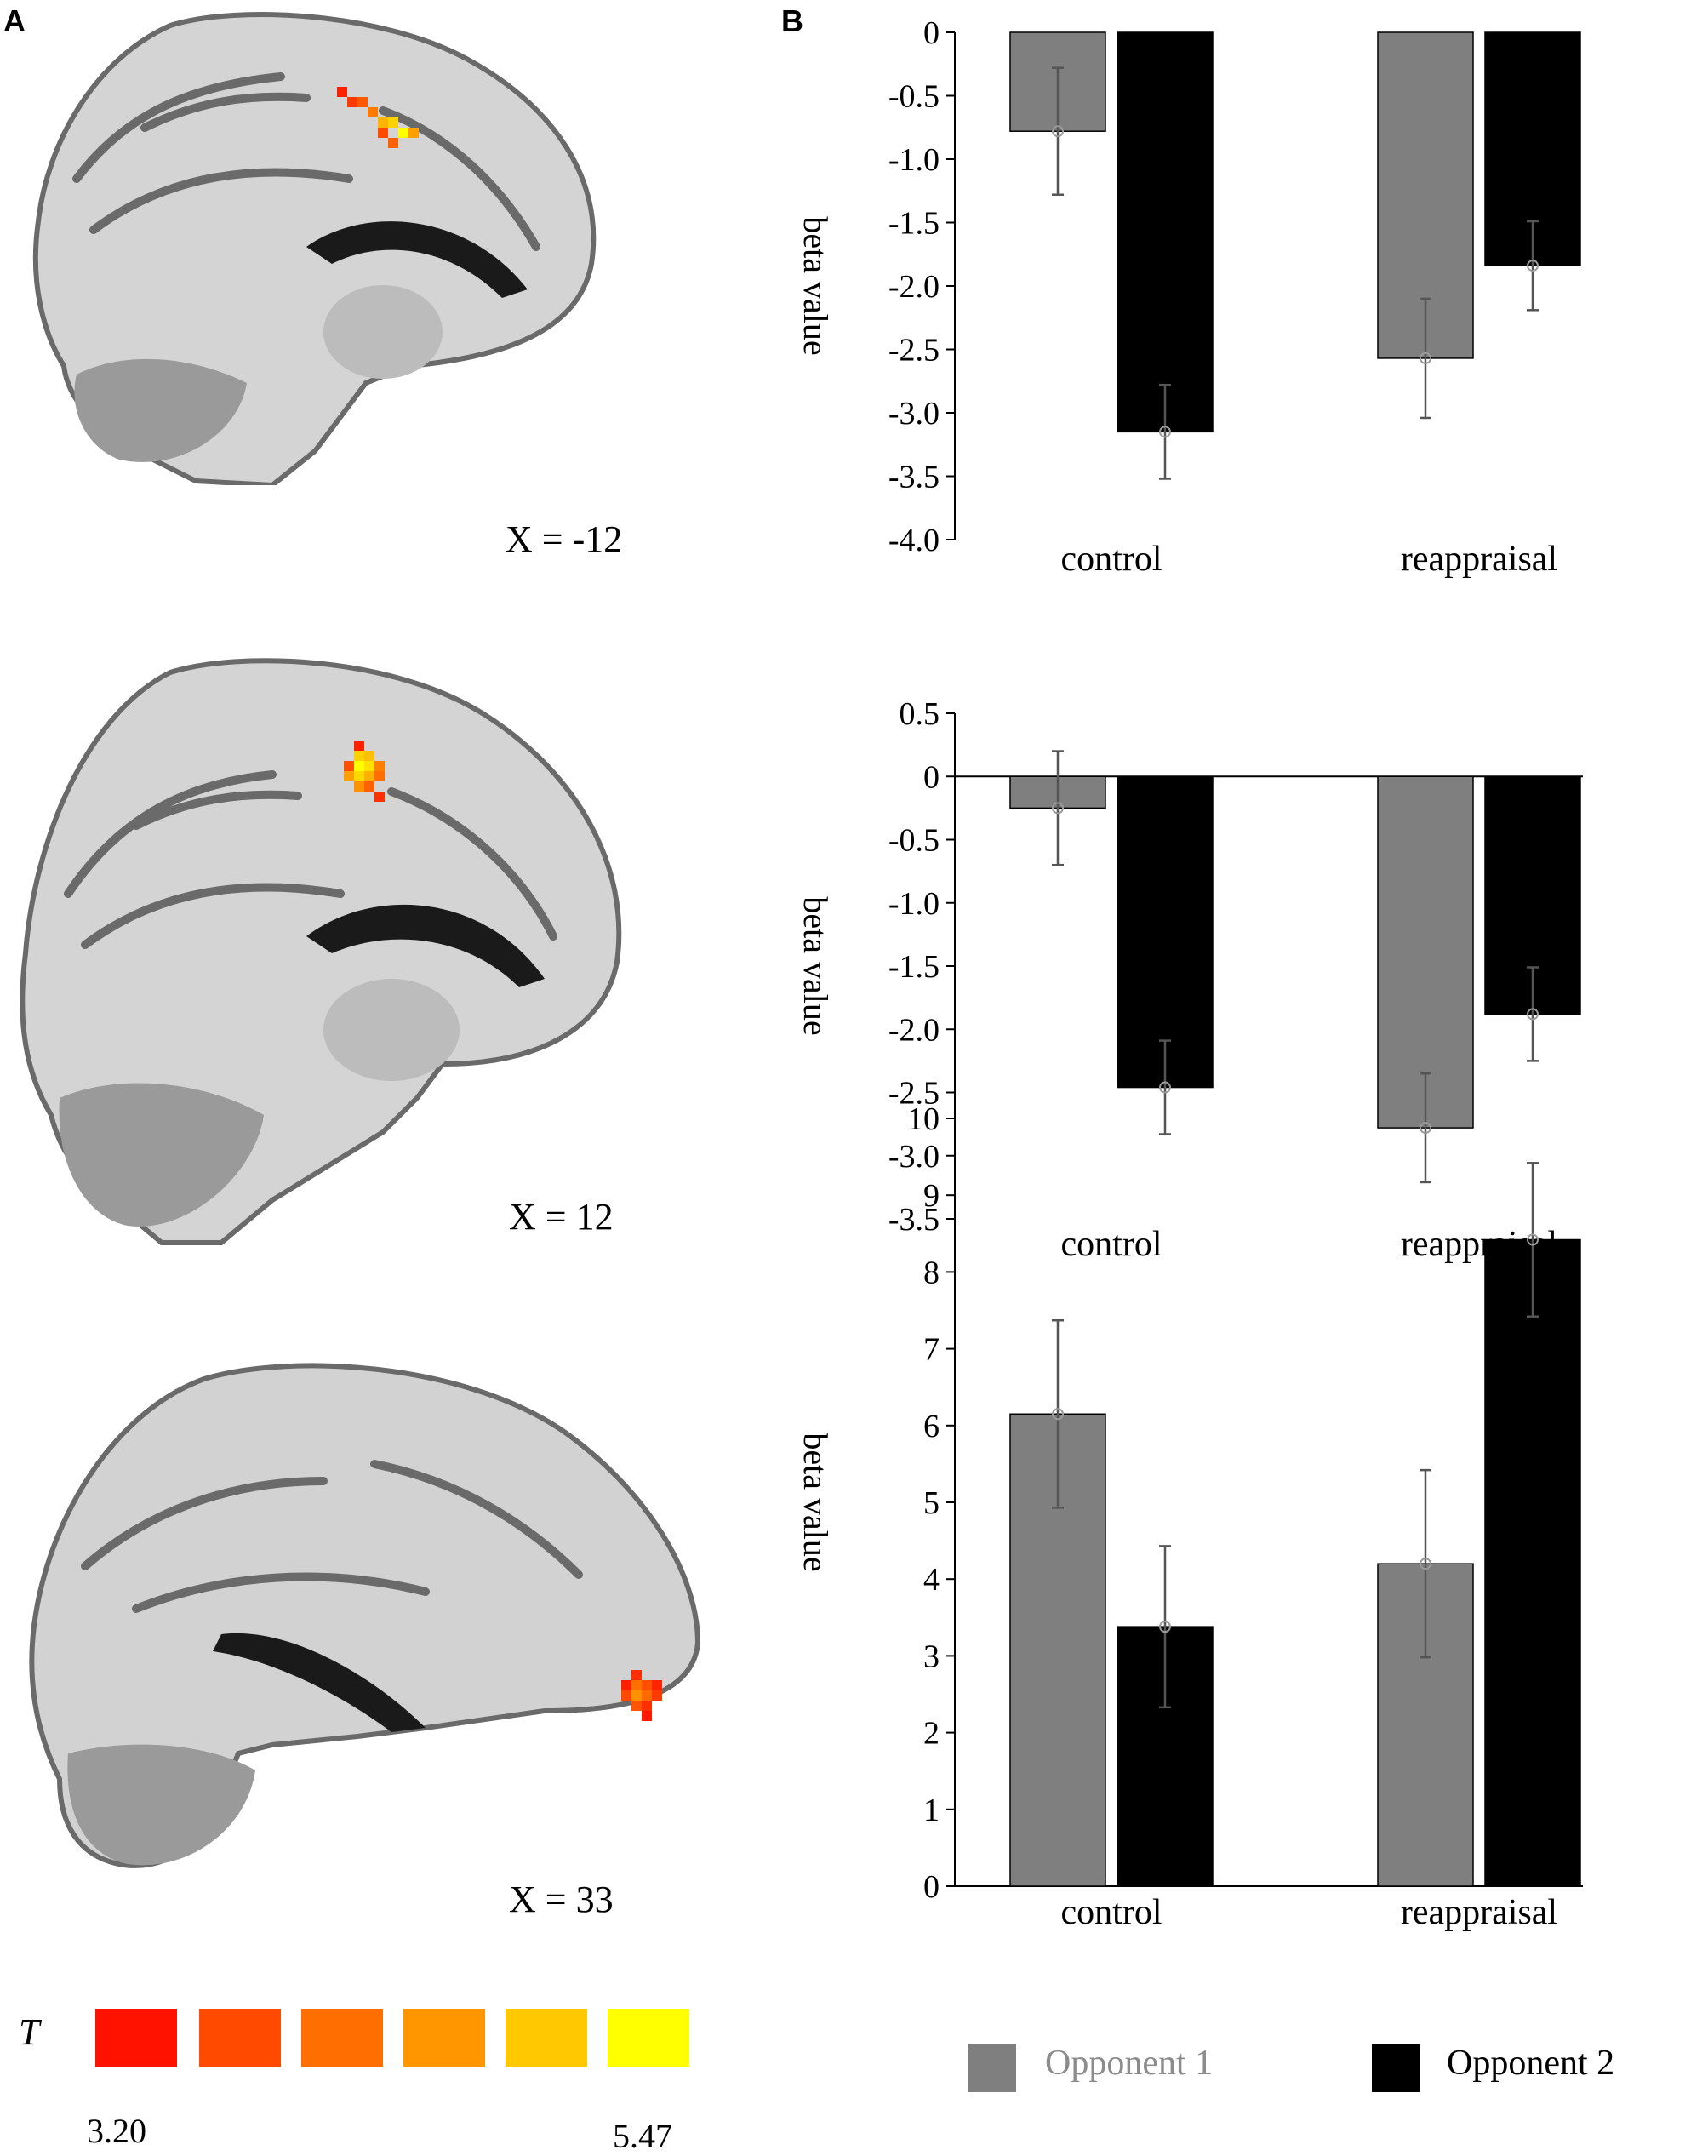  I want to click on chart-1-tick-label: -1.0, so click(914, 160).